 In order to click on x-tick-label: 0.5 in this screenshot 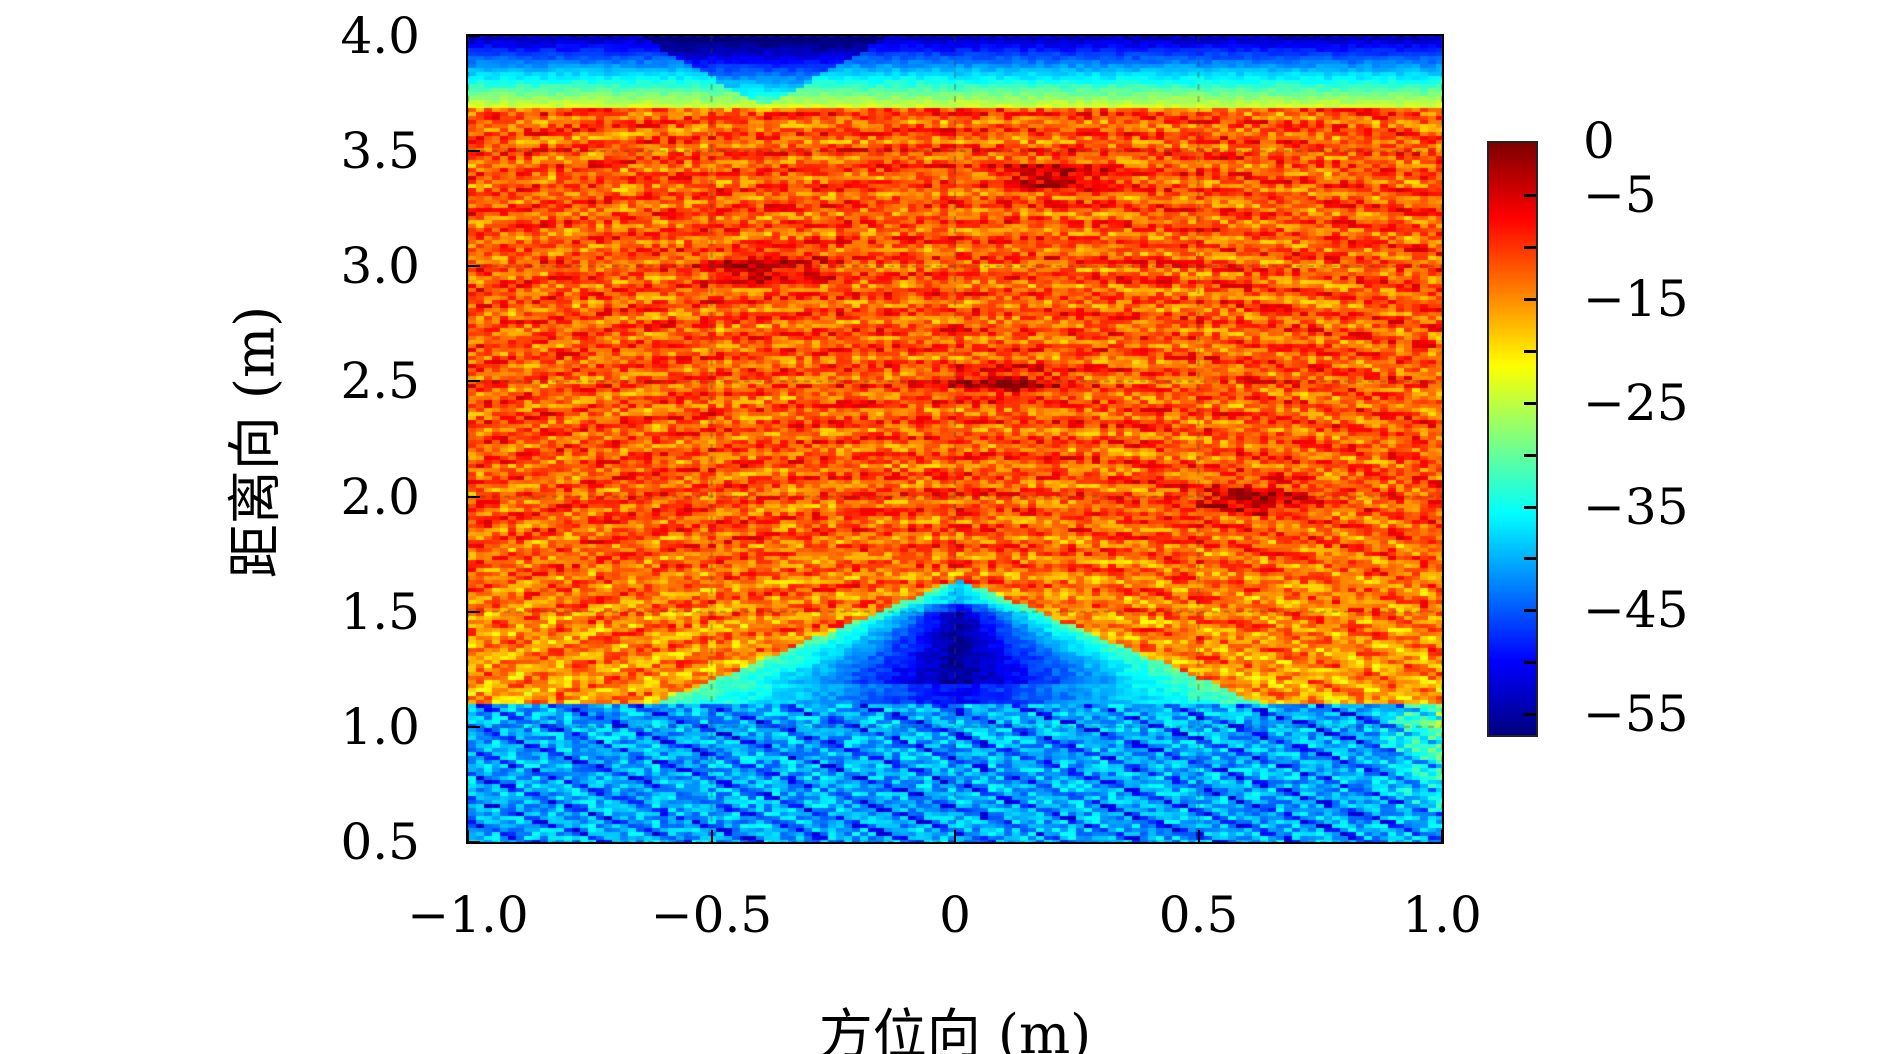, I will do `click(1198, 915)`.